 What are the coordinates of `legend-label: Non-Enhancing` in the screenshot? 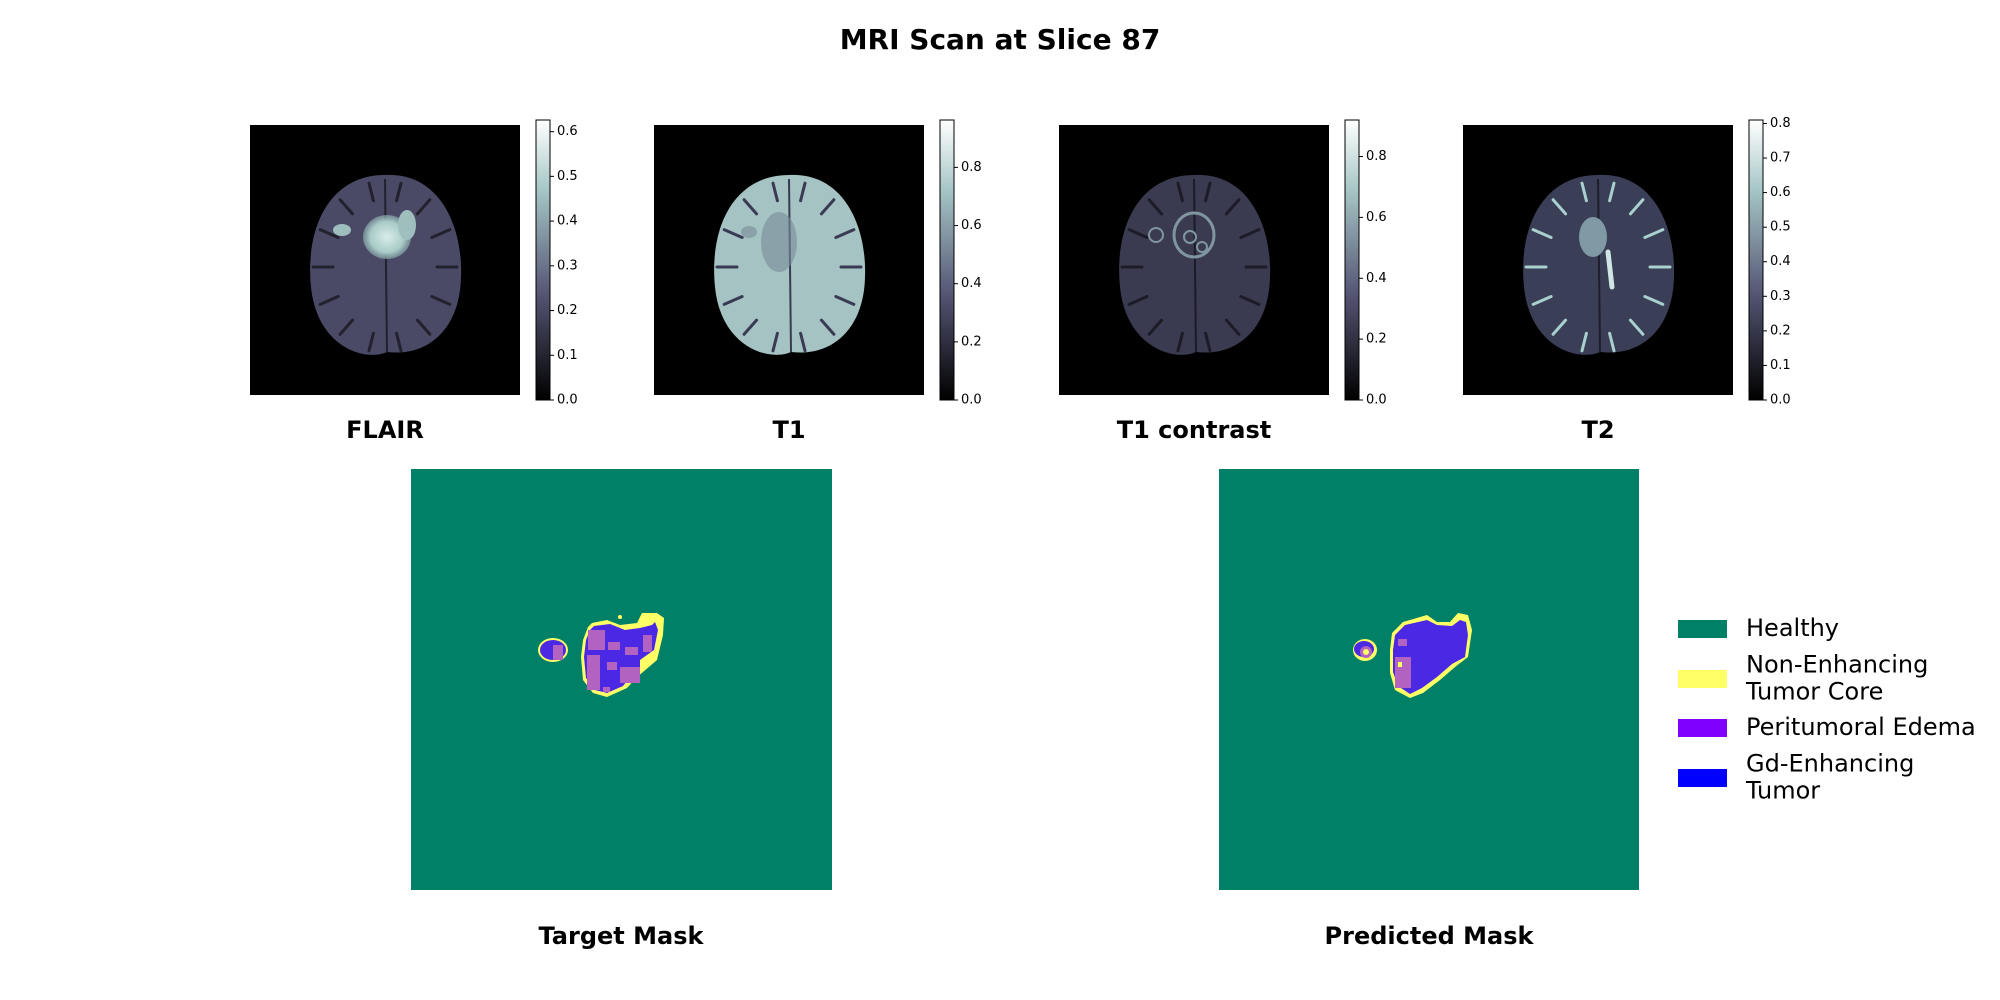 It's located at (1837, 665).